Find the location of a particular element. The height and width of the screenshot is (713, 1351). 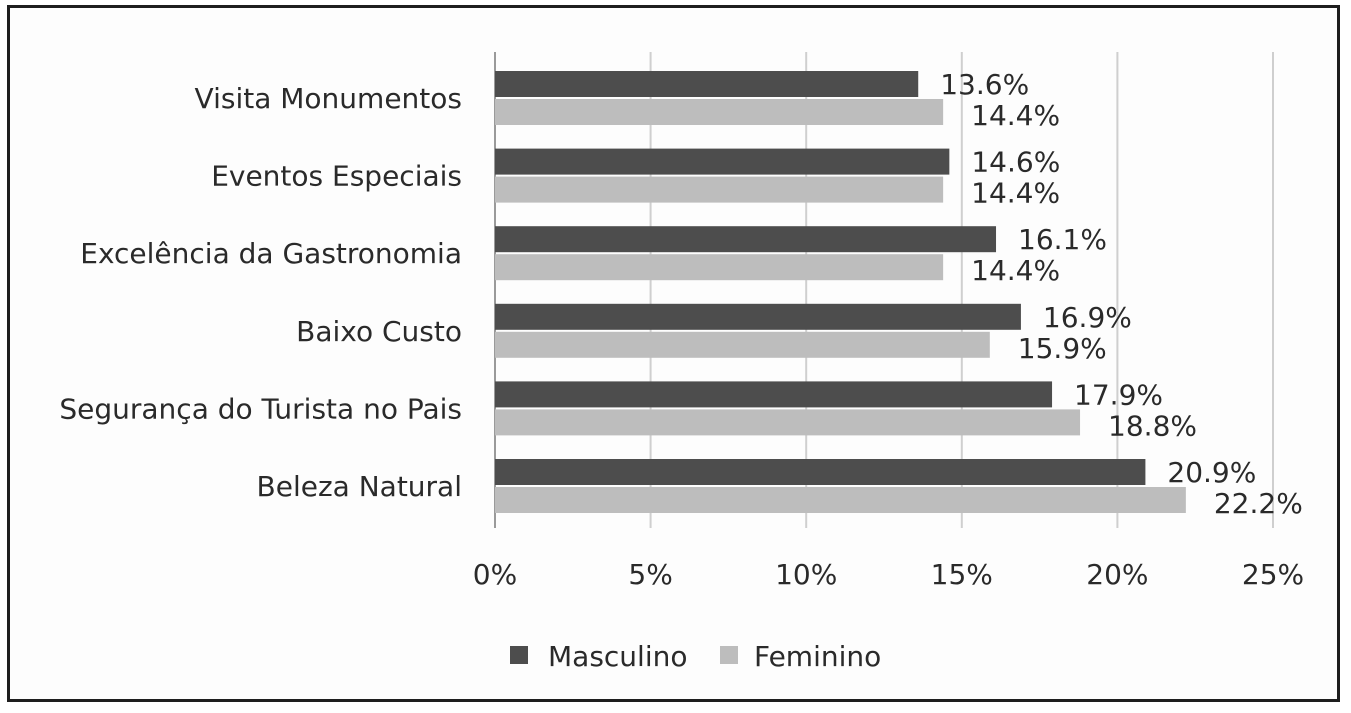

data-label: 13.6% is located at coordinates (984, 84).